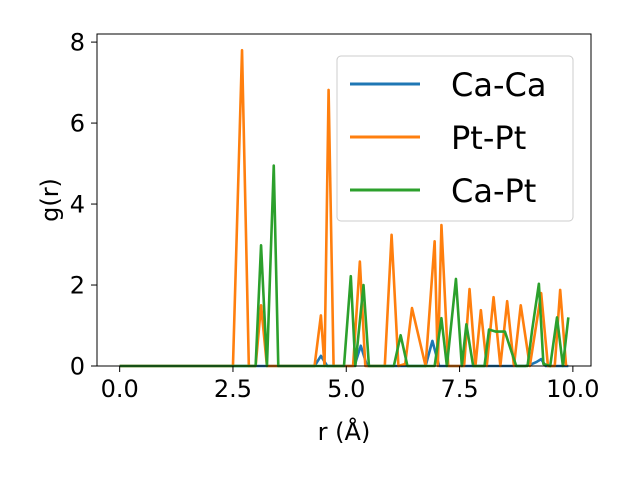  Describe the element at coordinates (488, 138) in the screenshot. I see `legend-label-1: Pt-Pt` at that location.